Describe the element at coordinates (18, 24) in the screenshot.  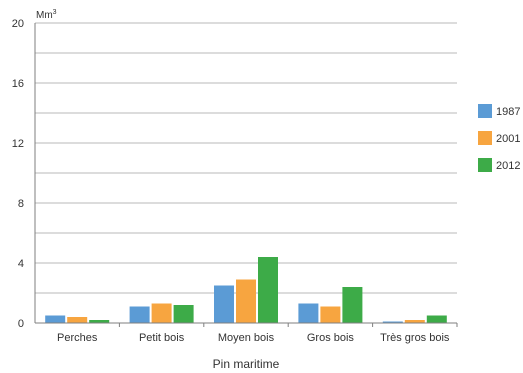
I see `y-tick-label: 20` at that location.